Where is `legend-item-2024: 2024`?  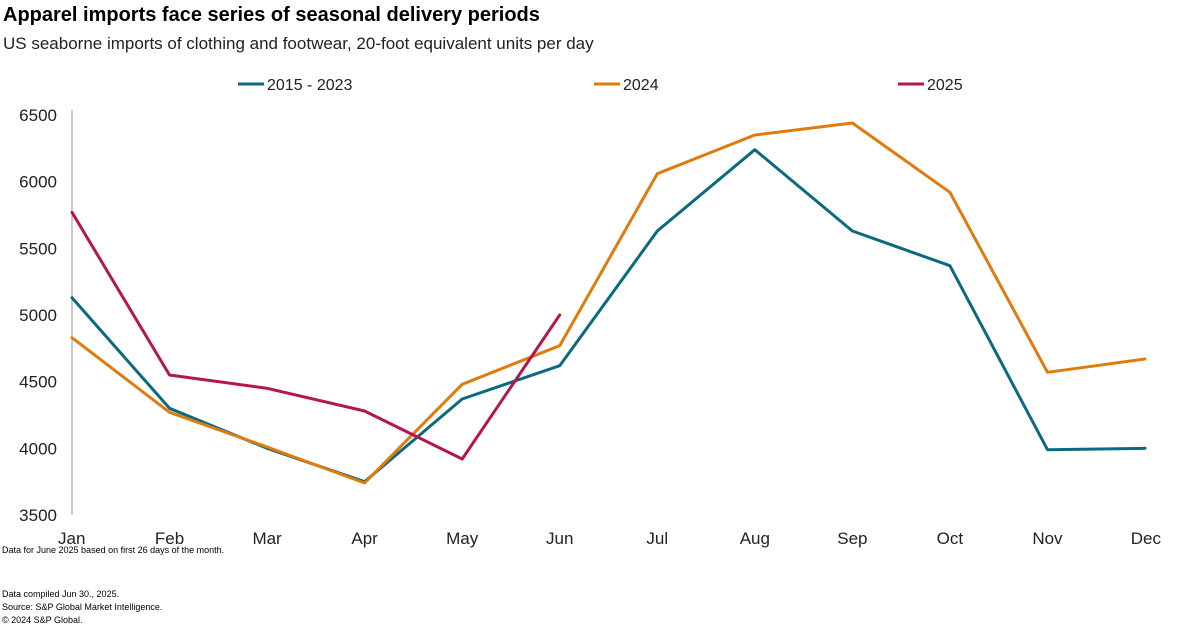
legend-item-2024: 2024 is located at coordinates (626, 85).